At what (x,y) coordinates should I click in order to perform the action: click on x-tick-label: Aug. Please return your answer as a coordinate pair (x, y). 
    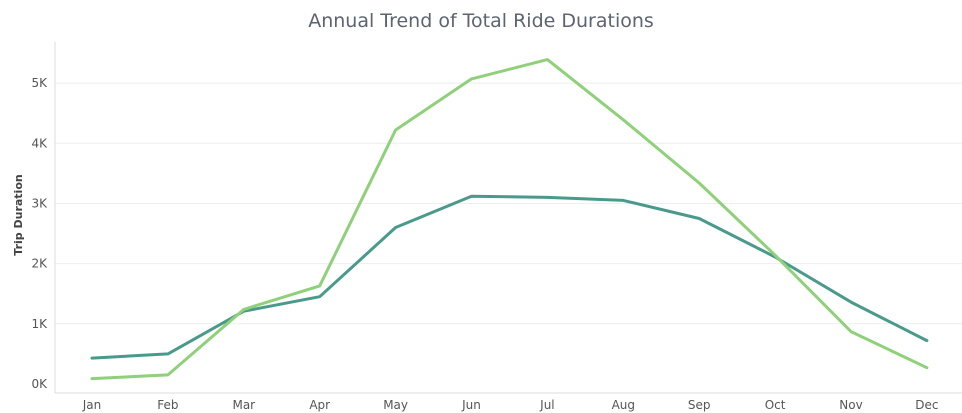
    Looking at the image, I should click on (623, 405).